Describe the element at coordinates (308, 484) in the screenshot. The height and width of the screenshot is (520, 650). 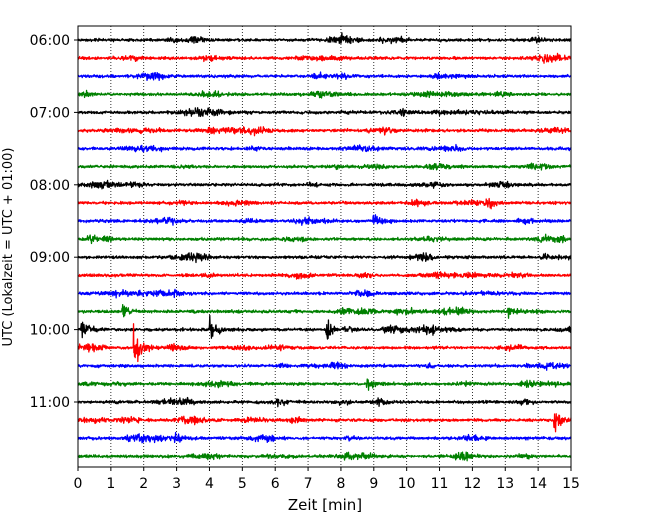
I see `x-tick-label: 7` at that location.